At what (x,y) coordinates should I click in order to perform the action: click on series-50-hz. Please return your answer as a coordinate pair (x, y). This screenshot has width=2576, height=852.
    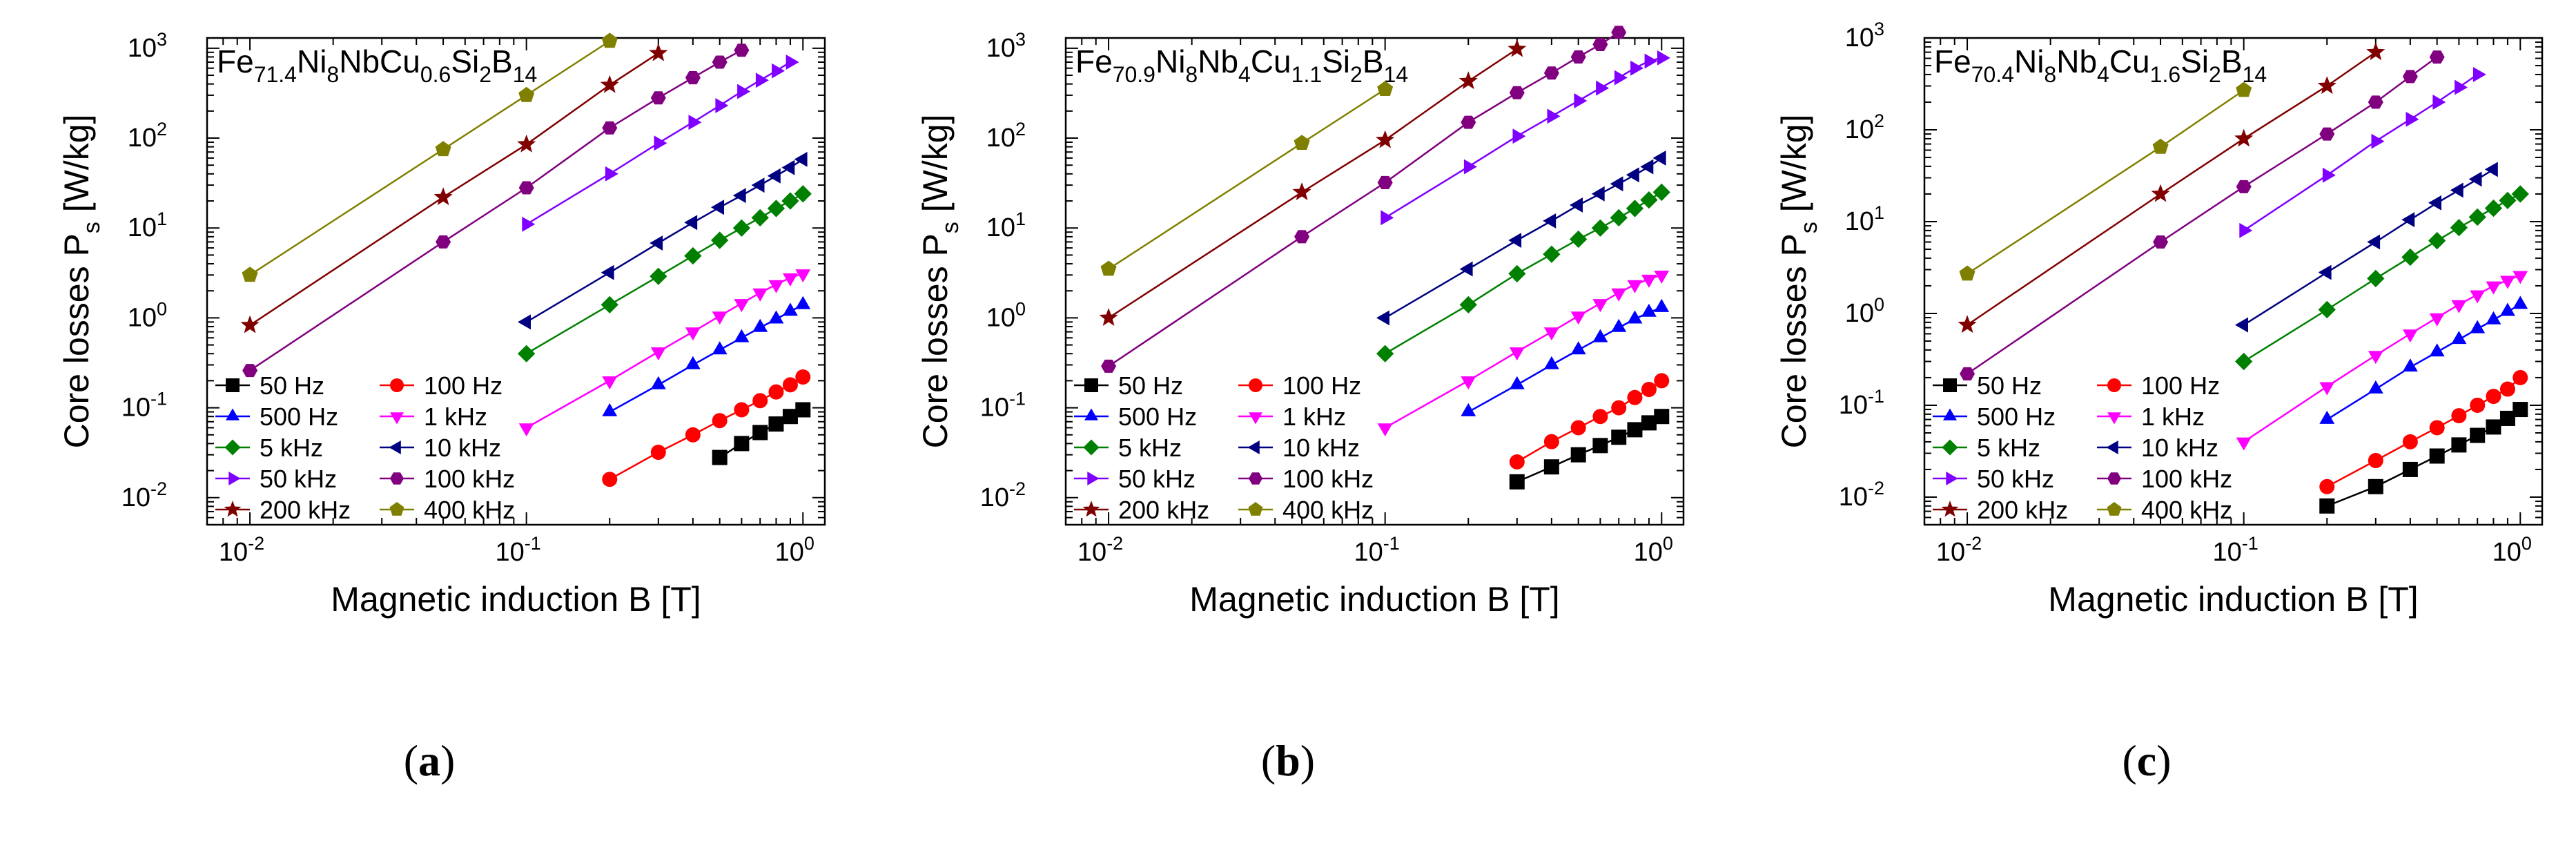
    Looking at the image, I should click on (1589, 450).